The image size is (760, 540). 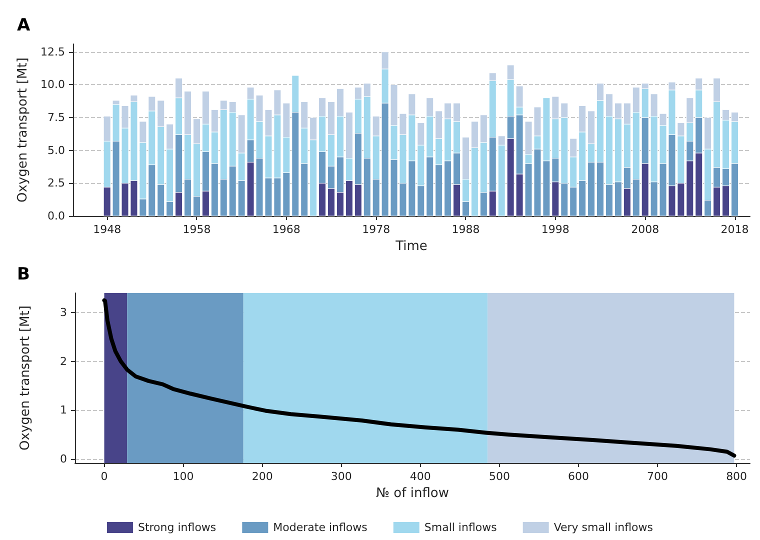 What do you see at coordinates (645, 229) in the screenshot?
I see `x-tick-label: 2008` at bounding box center [645, 229].